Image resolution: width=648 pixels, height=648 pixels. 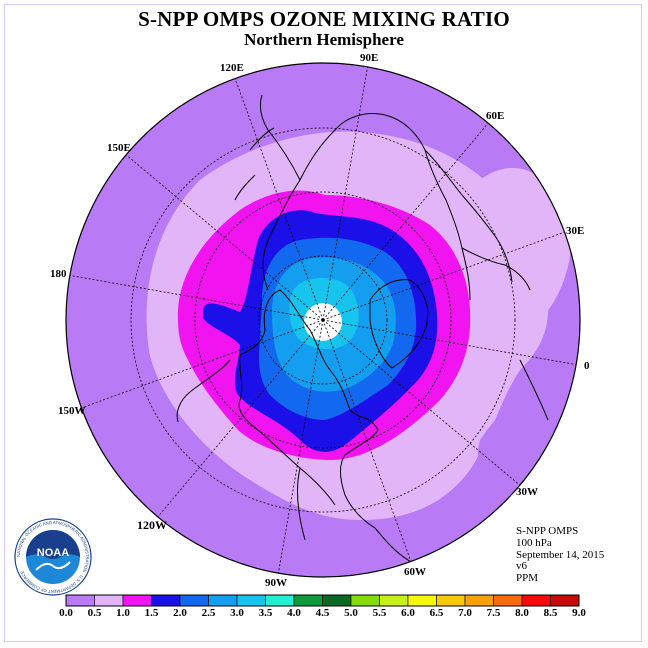 What do you see at coordinates (180, 613) in the screenshot?
I see `colorbar-tick-label: 2.0` at bounding box center [180, 613].